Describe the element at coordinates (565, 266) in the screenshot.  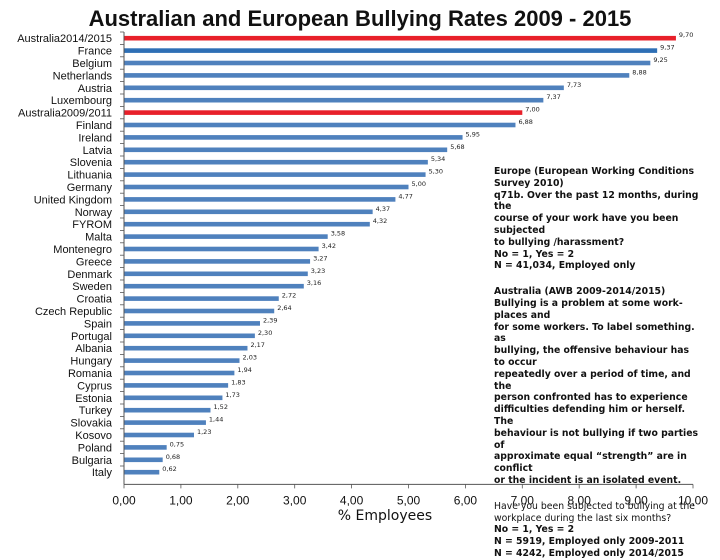
I see `europe-note-line: N = 41,034, Employed only` at that location.